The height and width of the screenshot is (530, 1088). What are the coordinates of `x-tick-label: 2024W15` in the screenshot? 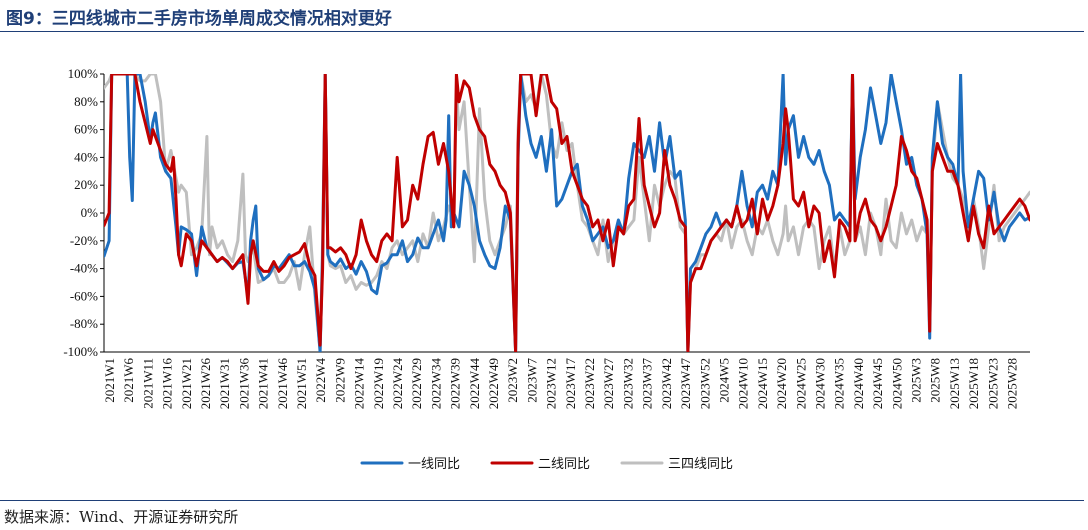 It's located at (762, 383).